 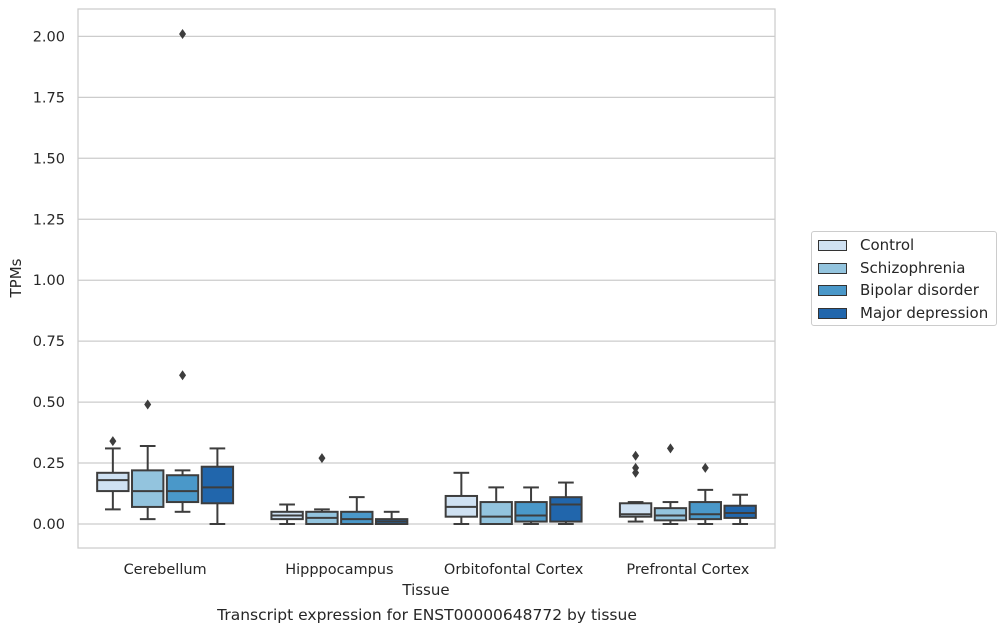 I want to click on y-tick-label: 1.75, so click(x=49, y=98).